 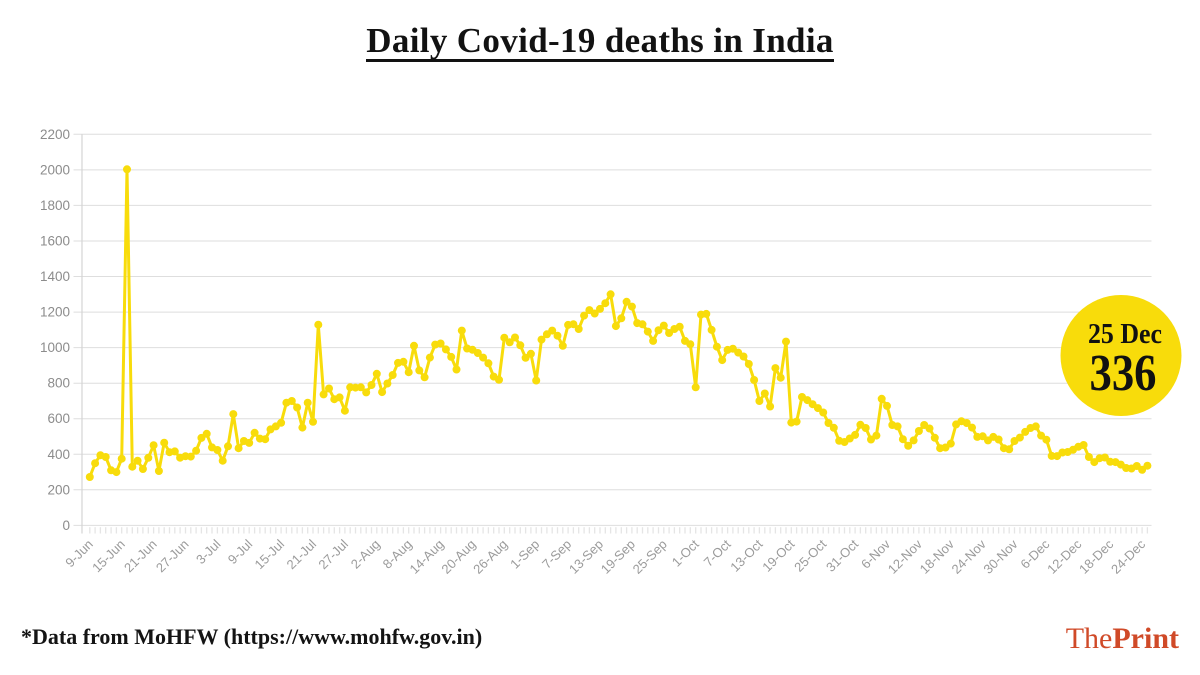 I want to click on svg-text: 1600, so click(x=55, y=241).